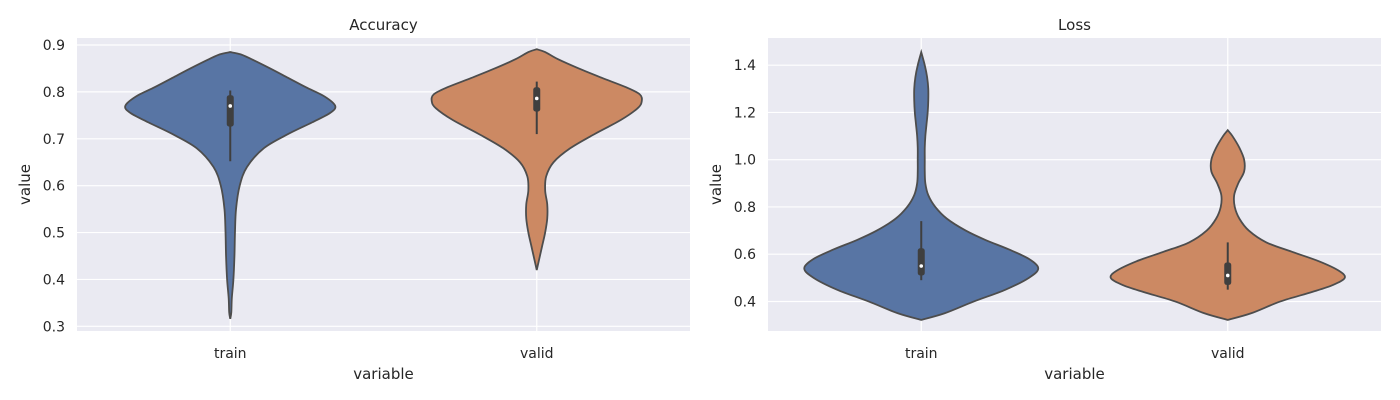  Describe the element at coordinates (745, 113) in the screenshot. I see `y-tick-label: 1.2` at that location.